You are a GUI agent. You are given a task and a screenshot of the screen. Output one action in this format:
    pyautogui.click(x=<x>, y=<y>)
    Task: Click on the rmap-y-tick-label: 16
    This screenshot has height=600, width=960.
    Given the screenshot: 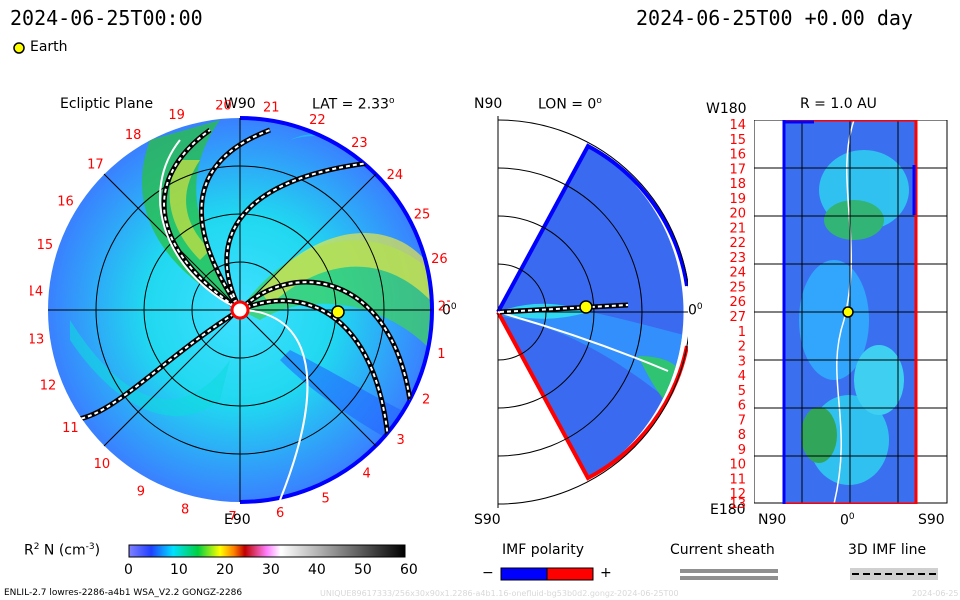 What is the action you would take?
    pyautogui.click(x=737, y=155)
    